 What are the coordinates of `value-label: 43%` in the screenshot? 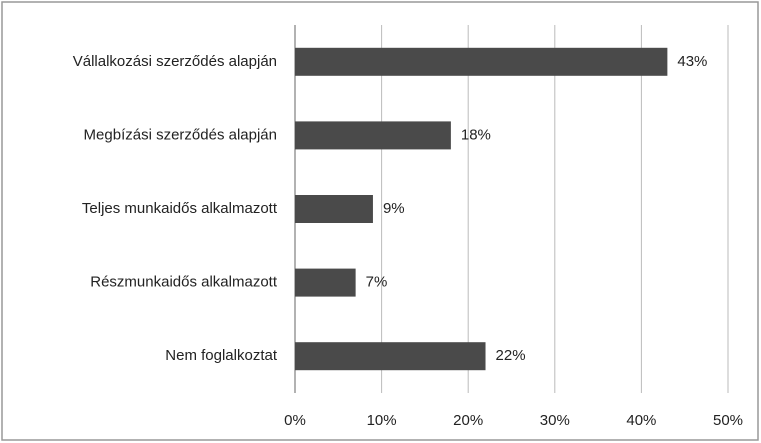 It's located at (692, 61).